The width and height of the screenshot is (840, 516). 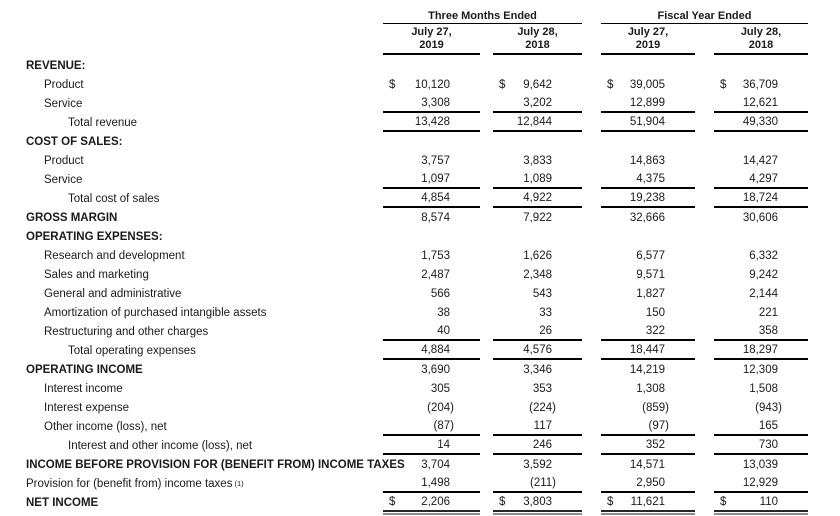 What do you see at coordinates (435, 369) in the screenshot?
I see `amount-value: 3,690` at bounding box center [435, 369].